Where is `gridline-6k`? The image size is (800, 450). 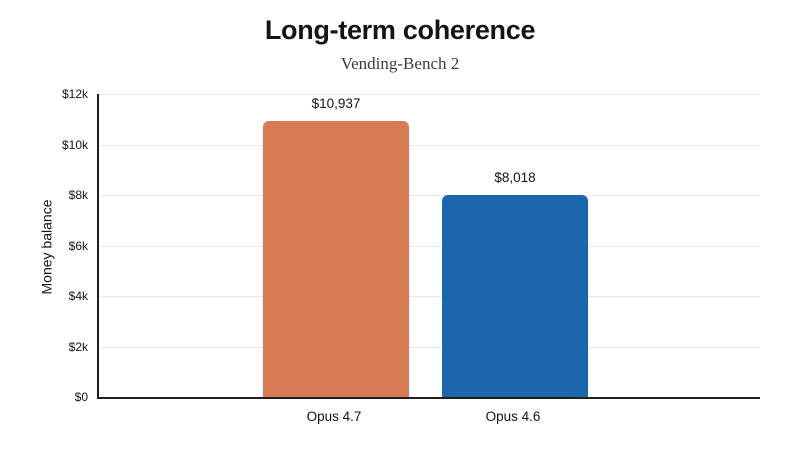
gridline-6k is located at coordinates (429, 246).